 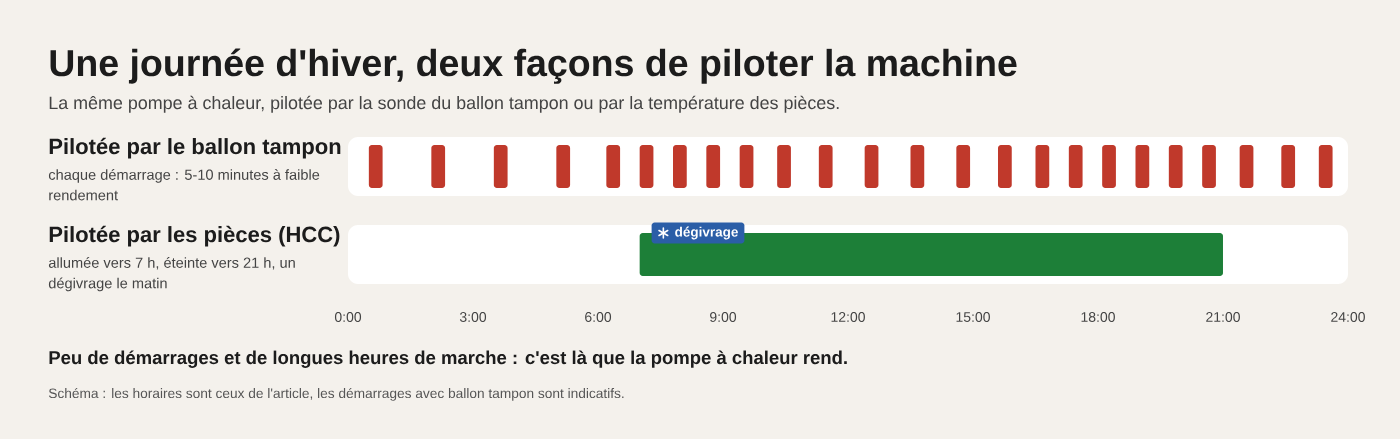 I want to click on x-tick-label: 24:00, so click(x=1348, y=317).